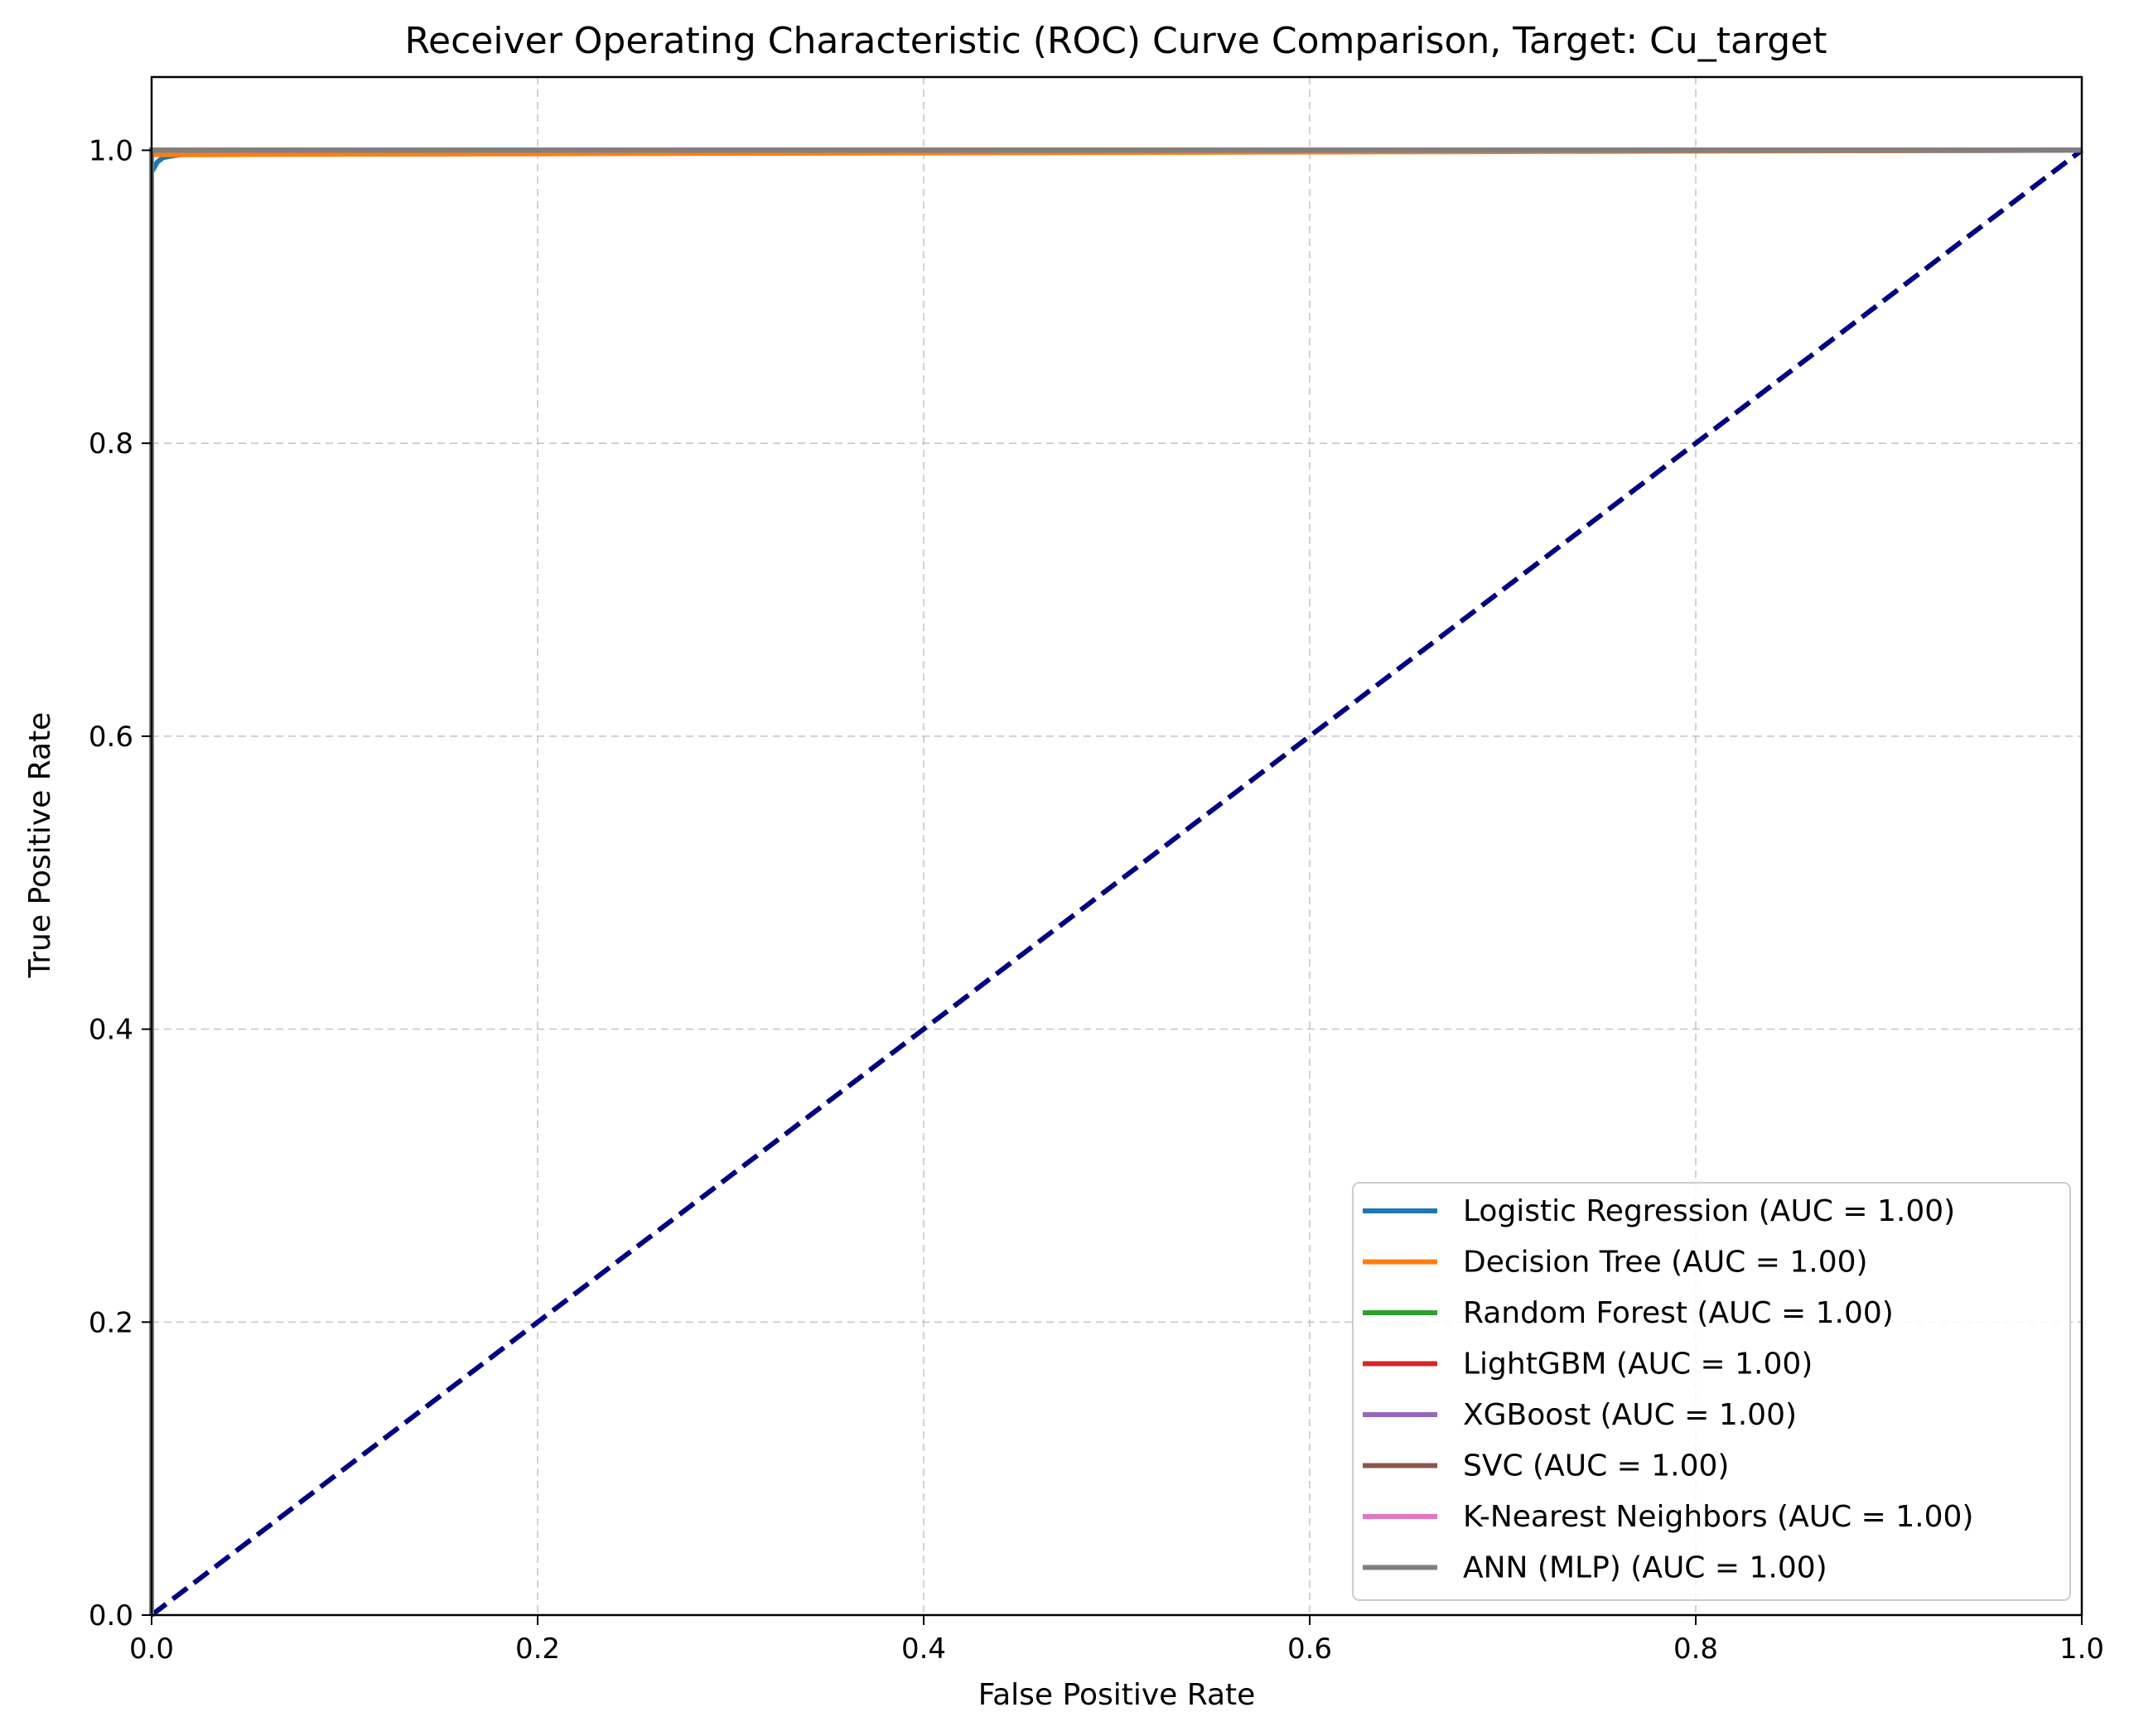 Image resolution: width=2129 pixels, height=1736 pixels. What do you see at coordinates (1117, 1641) in the screenshot?
I see `x-axis-ticks: 0.0 0.2 0.4 0.6 0.8 1.0` at bounding box center [1117, 1641].